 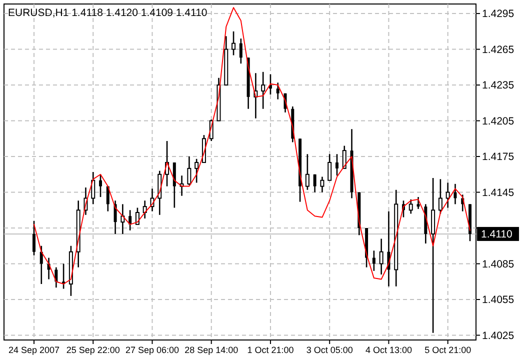 I want to click on y-tick-label: 1.4055, so click(x=498, y=300).